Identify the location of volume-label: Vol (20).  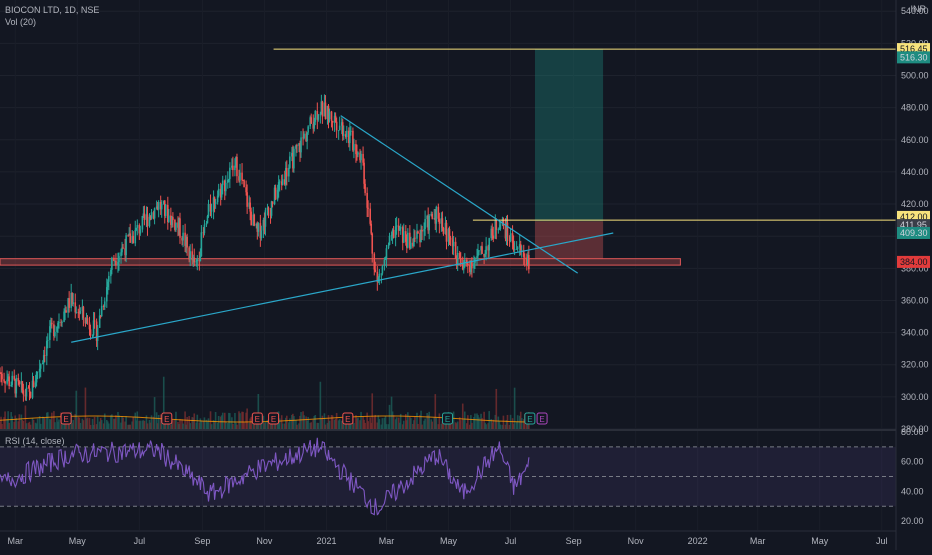
(21, 22).